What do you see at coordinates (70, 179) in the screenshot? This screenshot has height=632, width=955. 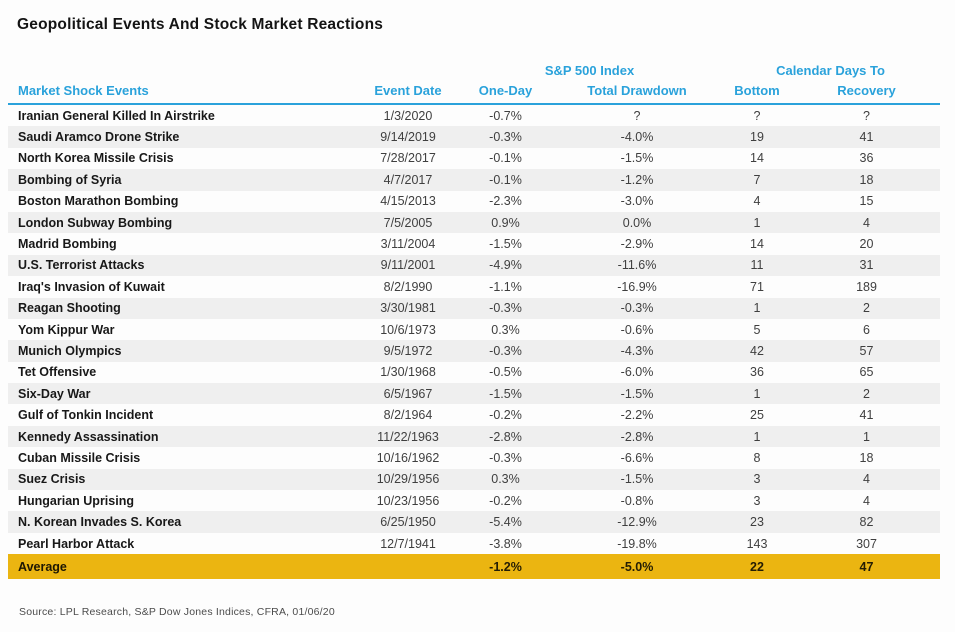 I see `event-name-cell: Bombing of Syria` at bounding box center [70, 179].